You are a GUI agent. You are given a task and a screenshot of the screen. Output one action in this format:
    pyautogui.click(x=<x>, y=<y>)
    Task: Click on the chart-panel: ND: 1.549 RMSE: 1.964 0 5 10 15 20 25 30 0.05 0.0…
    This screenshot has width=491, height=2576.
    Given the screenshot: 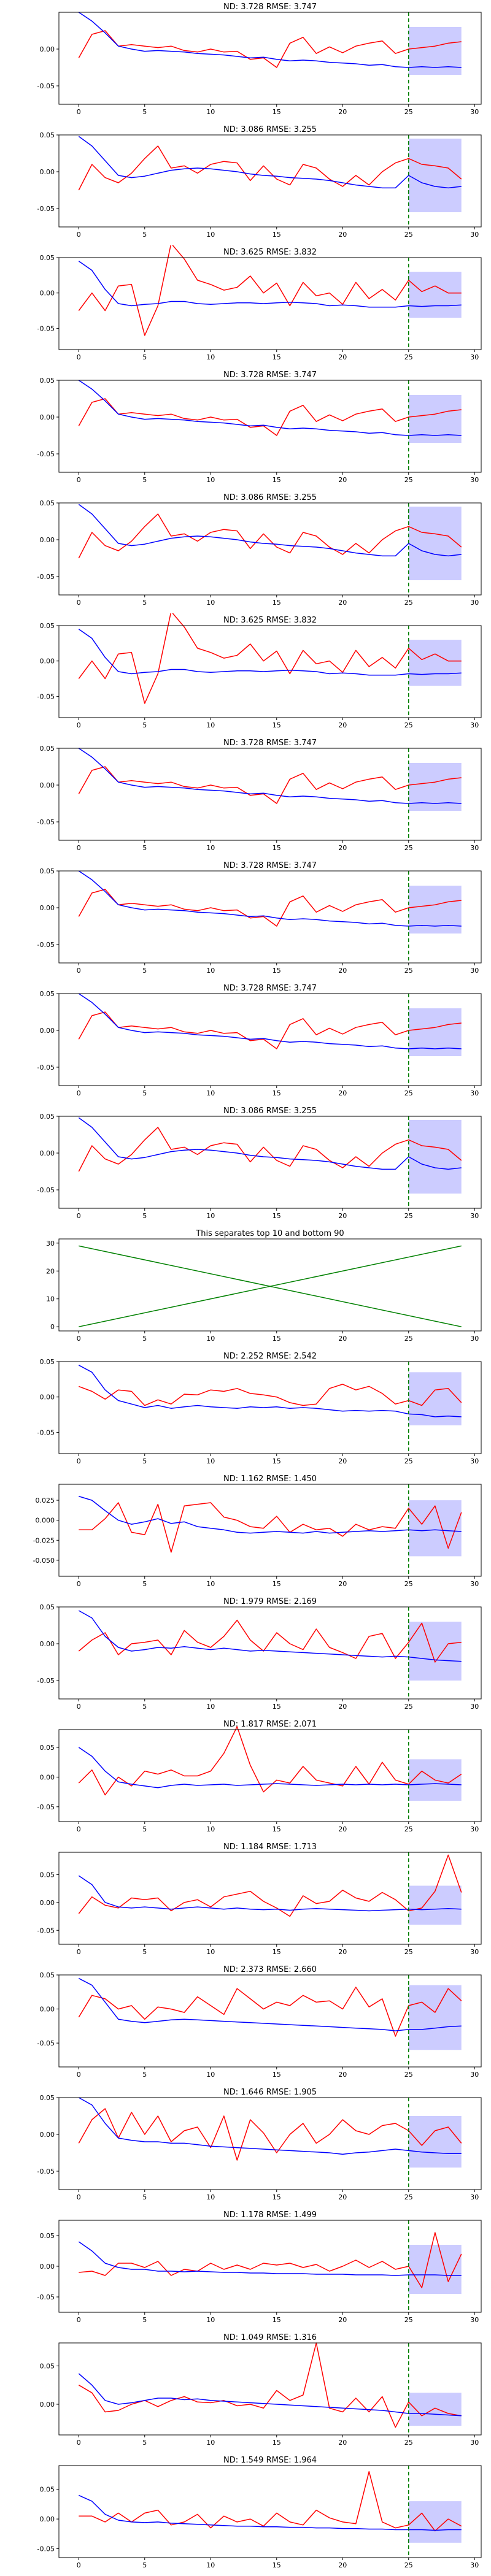 What is the action you would take?
    pyautogui.click(x=260, y=2512)
    